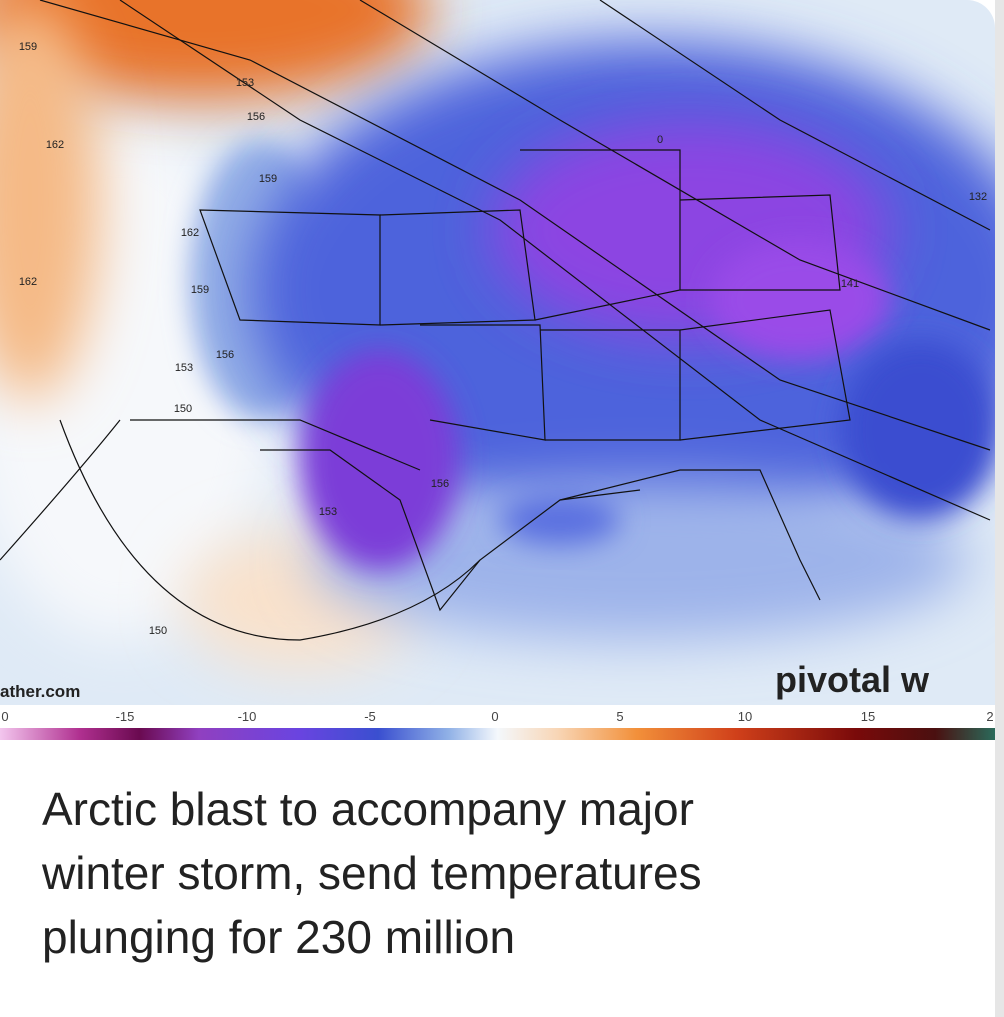 Image resolution: width=1004 pixels, height=1017 pixels. I want to click on contour-label: 0, so click(660, 140).